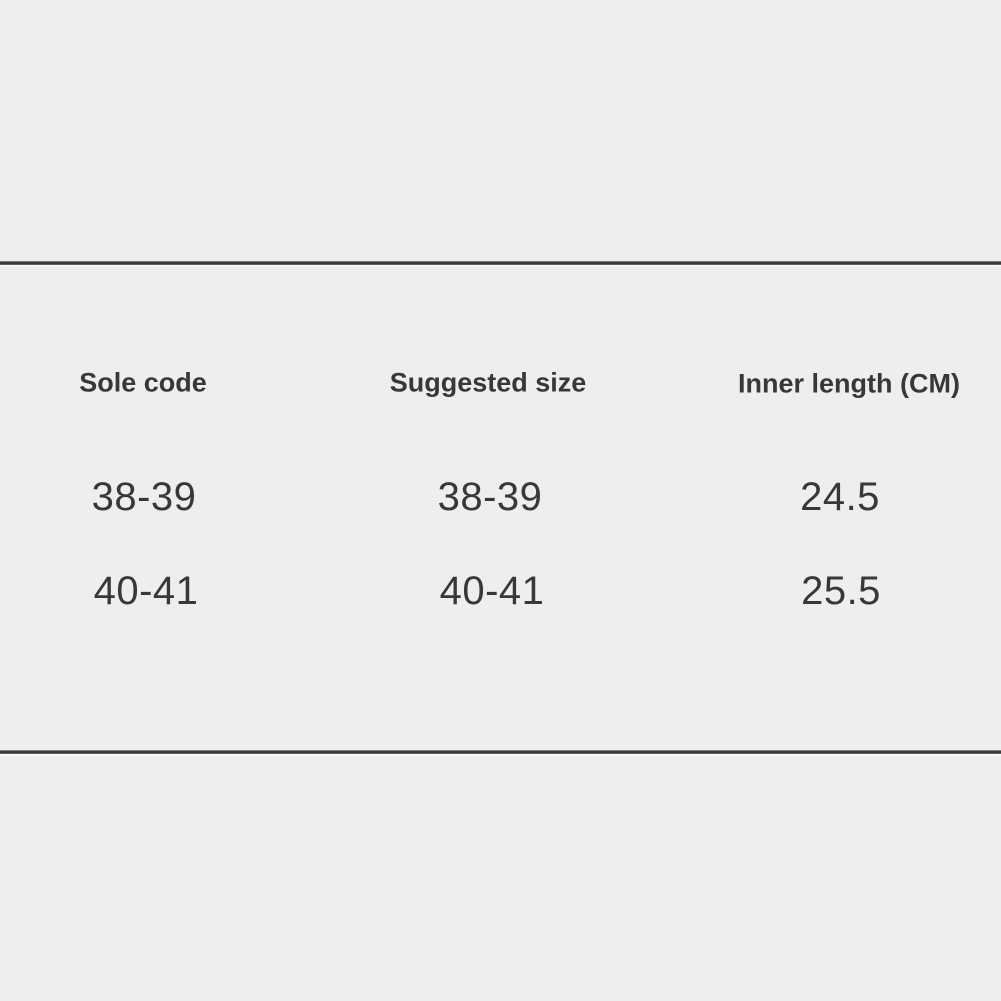 The height and width of the screenshot is (1001, 1001). What do you see at coordinates (488, 382) in the screenshot?
I see `header-suggested-size: Suggested size` at bounding box center [488, 382].